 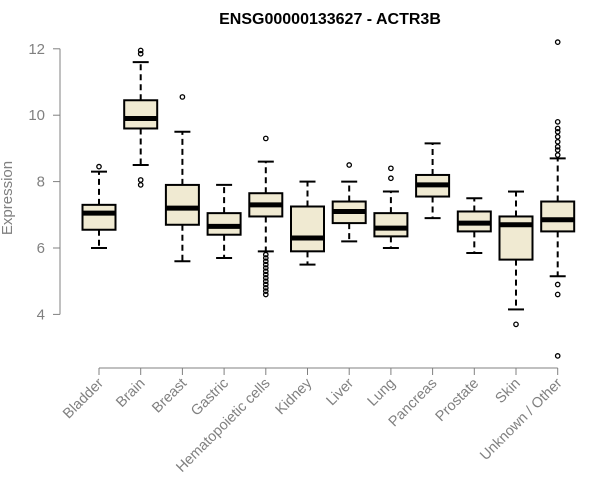 I want to click on box-kidney, so click(x=307, y=223).